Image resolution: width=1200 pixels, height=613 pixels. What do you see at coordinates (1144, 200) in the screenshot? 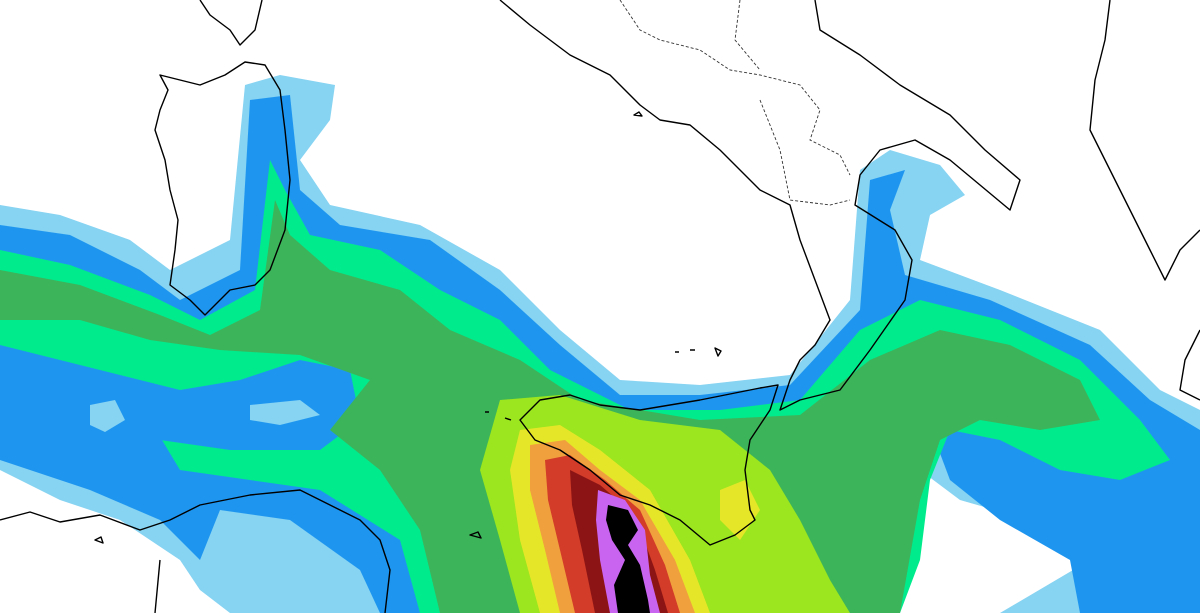
I see `coastline-greece` at bounding box center [1144, 200].